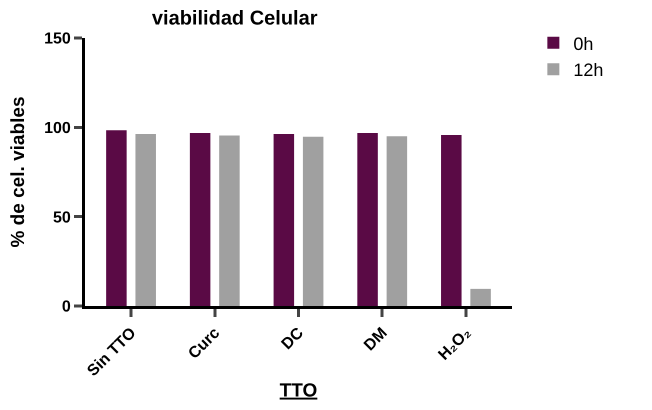 The width and height of the screenshot is (652, 410). I want to click on x-tick-label: Sin TTO, so click(112, 352).